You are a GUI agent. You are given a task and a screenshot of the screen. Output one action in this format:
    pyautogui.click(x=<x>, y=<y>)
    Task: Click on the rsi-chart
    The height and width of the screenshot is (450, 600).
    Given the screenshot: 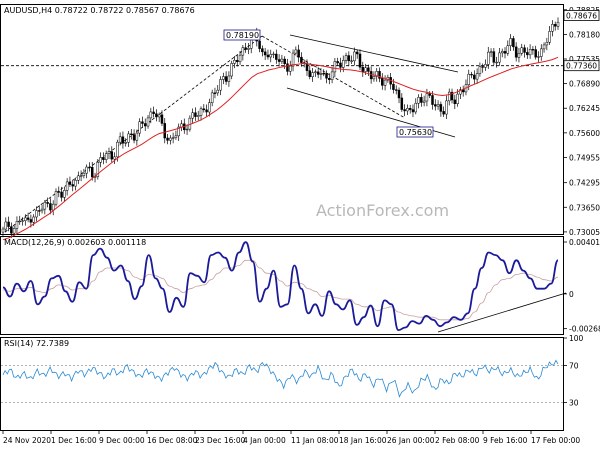 What is the action you would take?
    pyautogui.click(x=282, y=381)
    